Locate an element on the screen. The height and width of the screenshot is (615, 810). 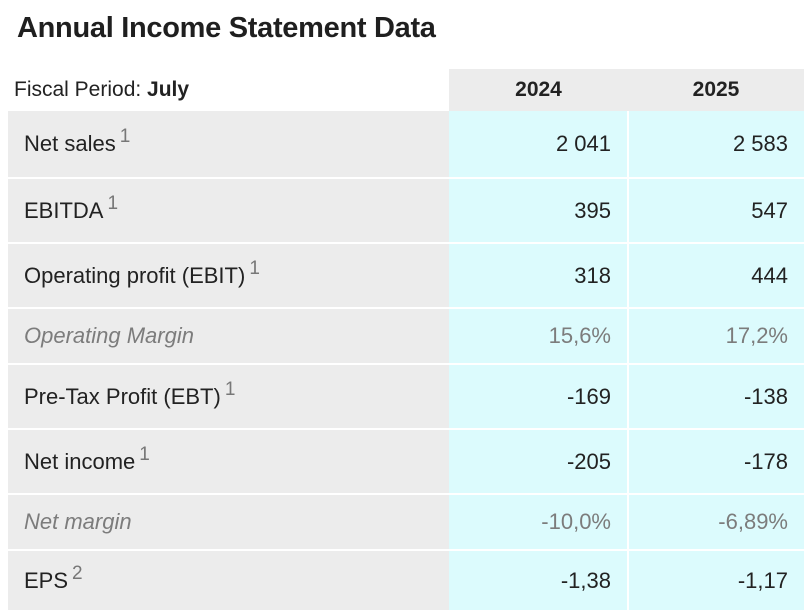
row-label: EPS 2 is located at coordinates (228, 579).